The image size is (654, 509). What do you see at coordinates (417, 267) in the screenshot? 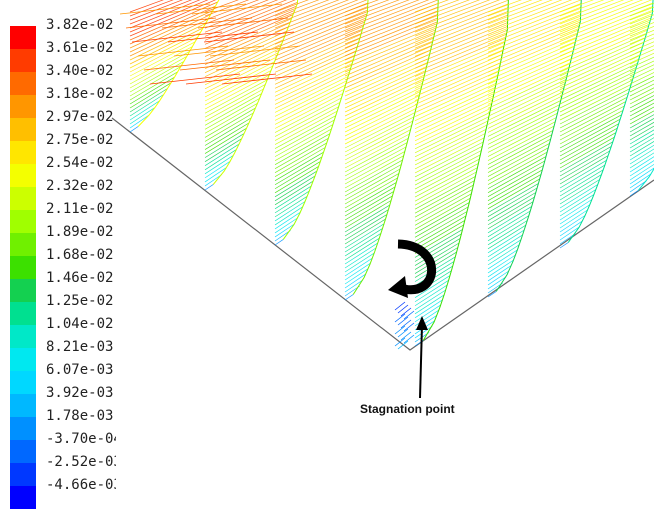
I see `recirculation-arrow` at bounding box center [417, 267].